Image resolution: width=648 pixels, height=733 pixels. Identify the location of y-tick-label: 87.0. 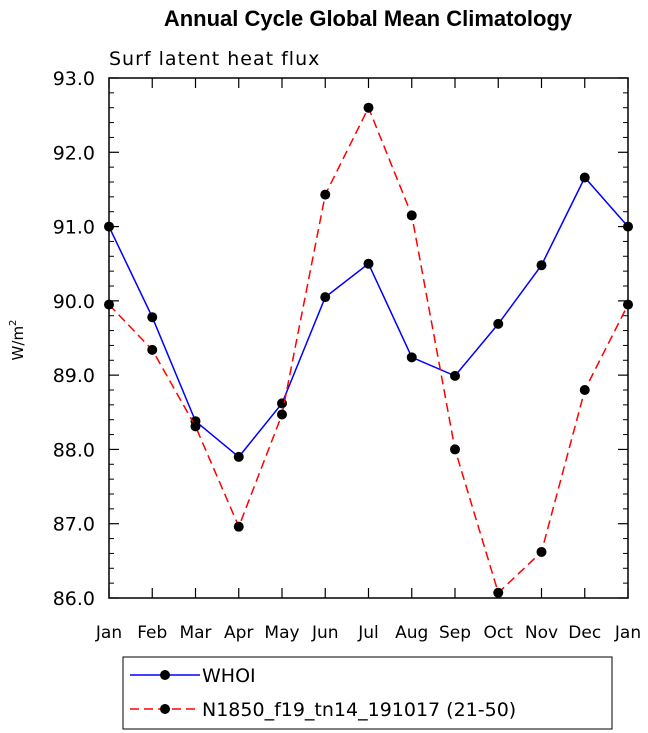
(74, 525).